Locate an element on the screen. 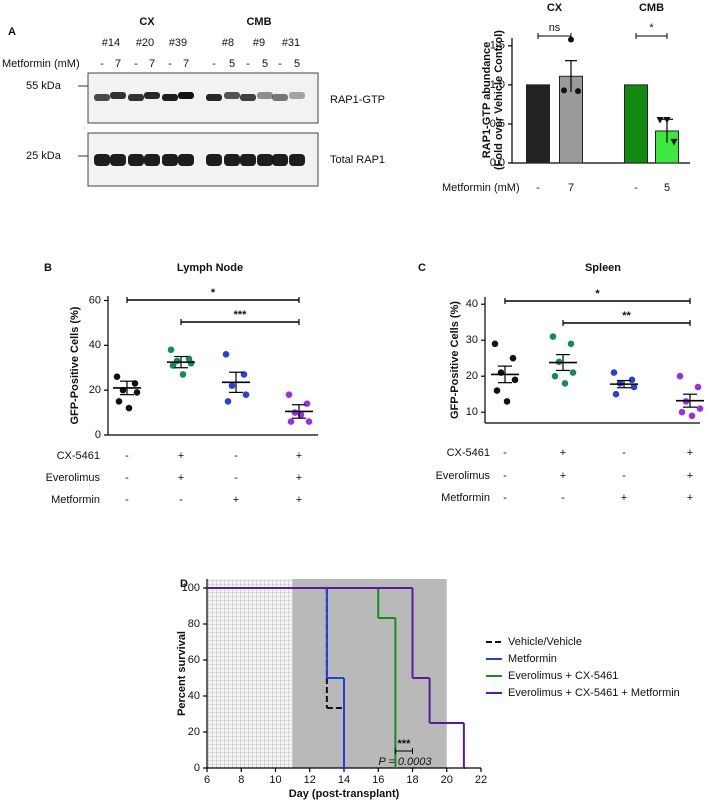 This screenshot has height=800, width=708. hatched-span is located at coordinates (250, 673).